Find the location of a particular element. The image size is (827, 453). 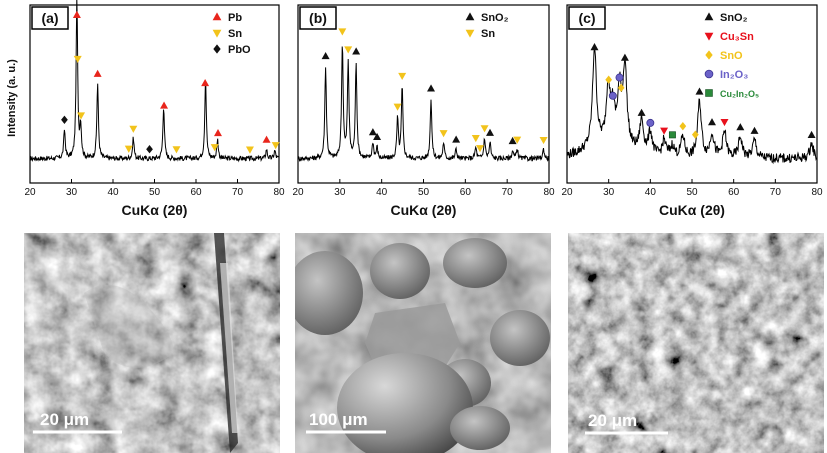

plot-frame is located at coordinates (423, 94).